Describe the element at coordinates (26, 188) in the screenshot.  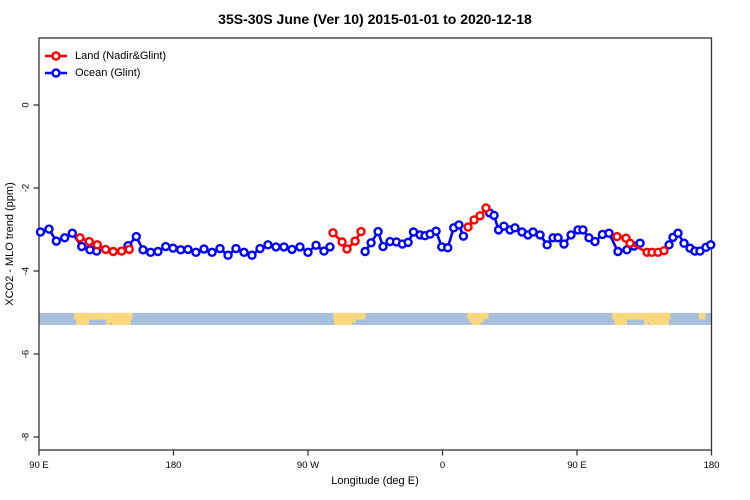
I see `y-tick-label: -2` at that location.